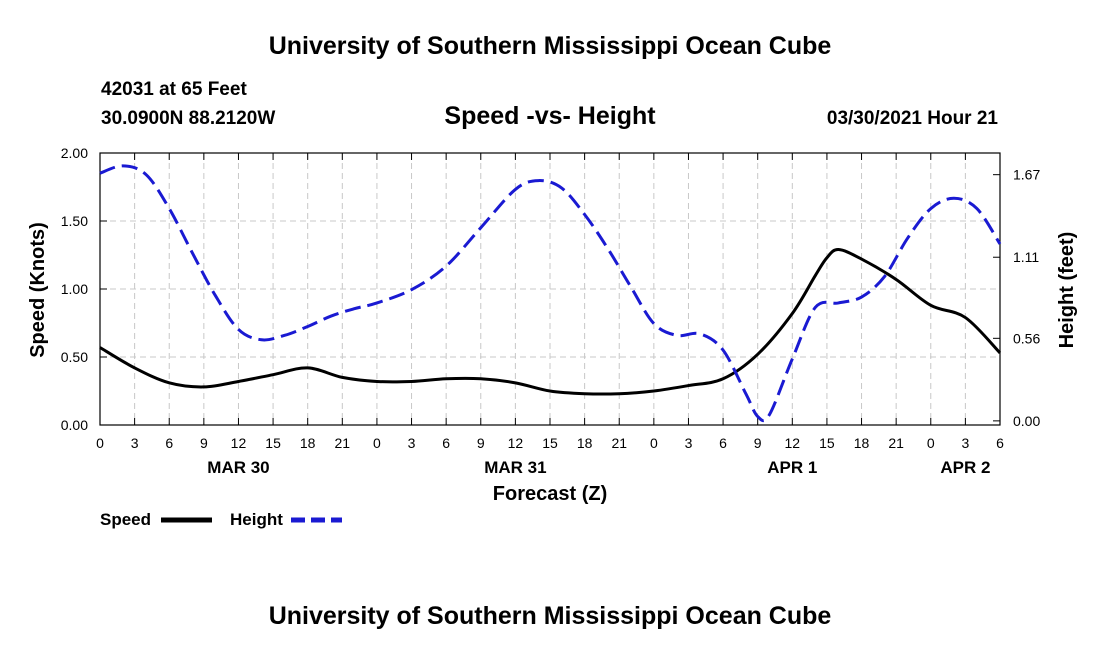  I want to click on y-tick-label: 1.50, so click(74, 221).